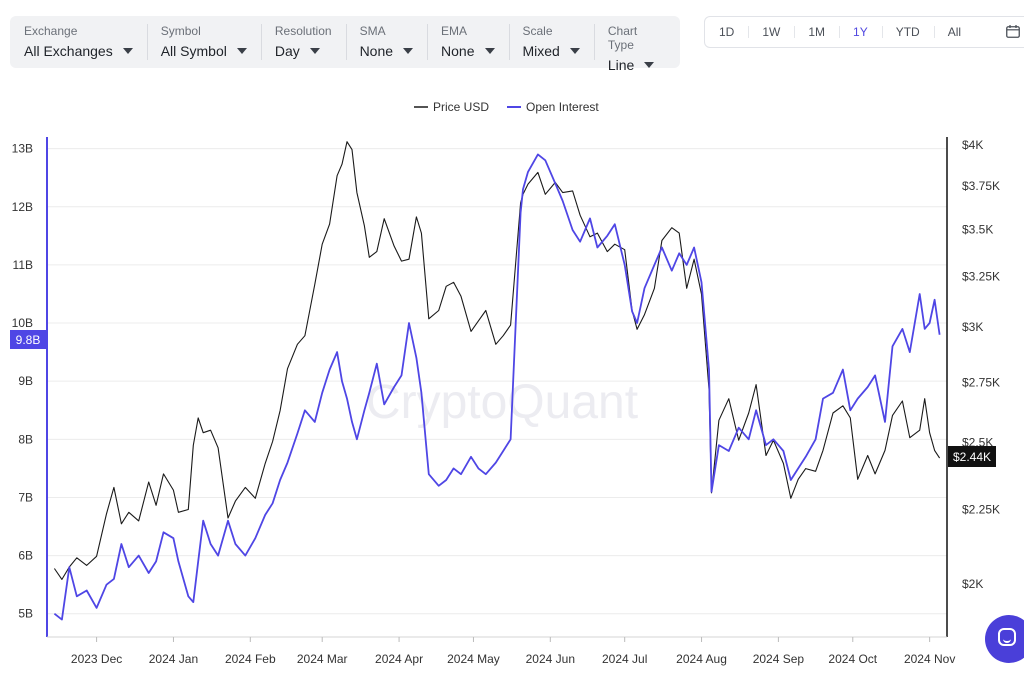  What do you see at coordinates (376, 51) in the screenshot?
I see `sma-filter-value: None` at bounding box center [376, 51].